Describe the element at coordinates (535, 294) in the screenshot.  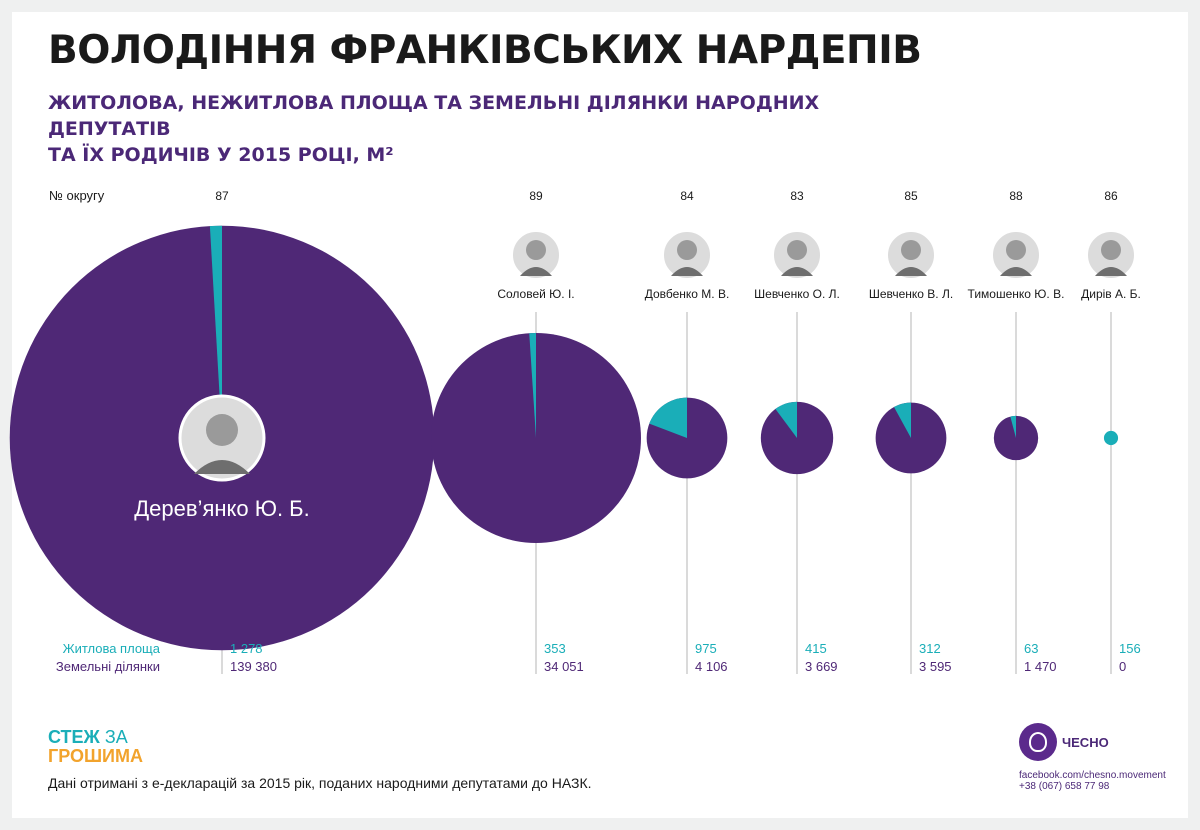
I see `deputy-name: Соловей Ю. І.` at that location.